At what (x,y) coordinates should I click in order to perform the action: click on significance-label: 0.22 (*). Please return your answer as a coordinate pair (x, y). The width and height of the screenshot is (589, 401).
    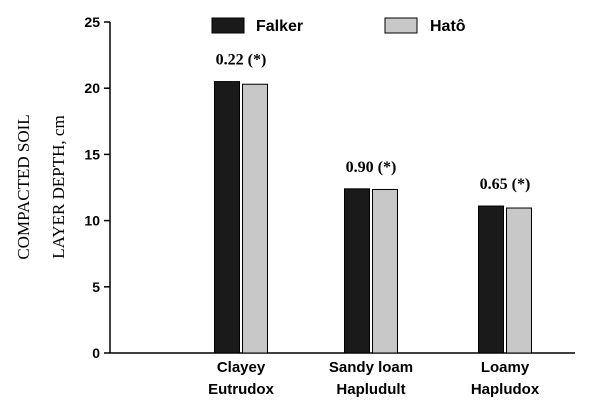
    Looking at the image, I should click on (241, 60).